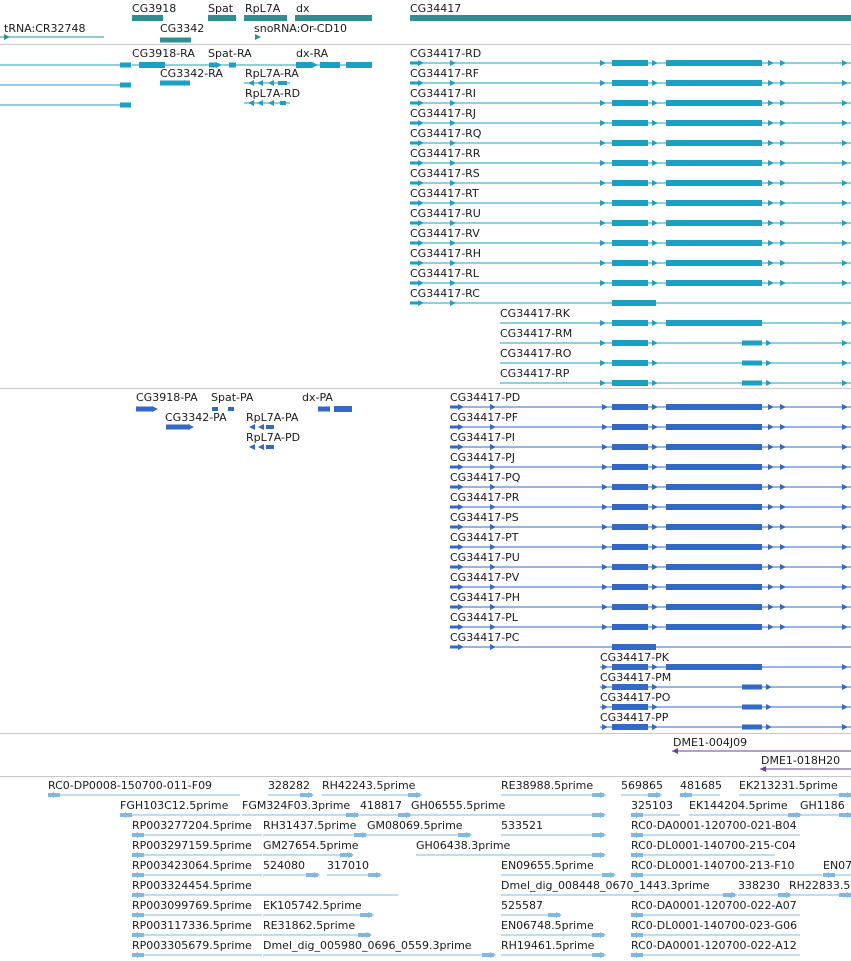 The width and height of the screenshot is (851, 961). I want to click on transcript-label-cg34417-rp: CG34417-RP, so click(535, 373).